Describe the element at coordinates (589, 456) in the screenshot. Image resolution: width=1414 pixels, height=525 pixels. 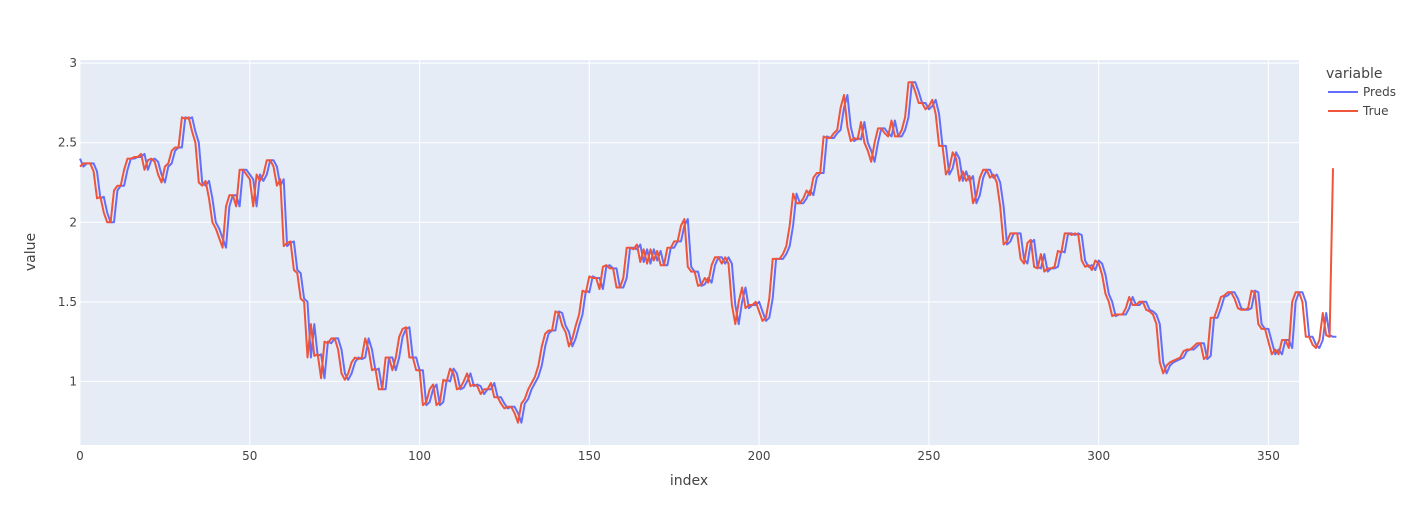
I see `x-tick-label: 150` at that location.